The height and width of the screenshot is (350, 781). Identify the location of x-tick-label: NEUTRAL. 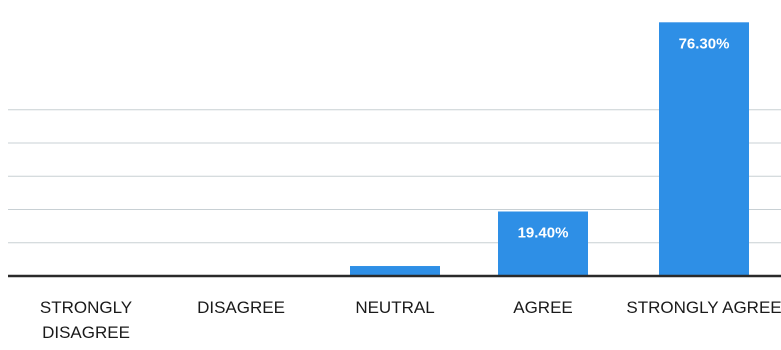
(394, 307).